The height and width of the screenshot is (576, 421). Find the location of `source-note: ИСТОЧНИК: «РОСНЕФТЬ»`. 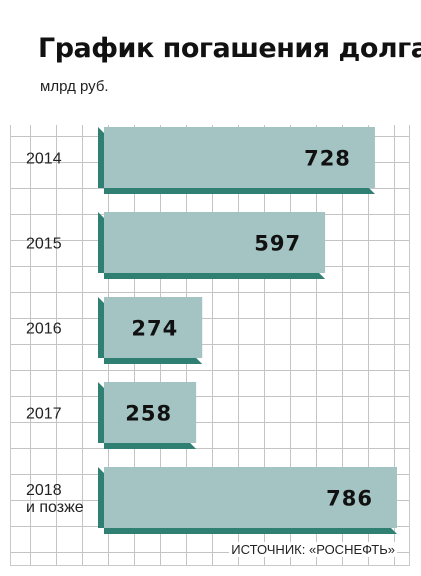

source-note: ИСТОЧНИК: «РОСНЕФТЬ» is located at coordinates (313, 549).